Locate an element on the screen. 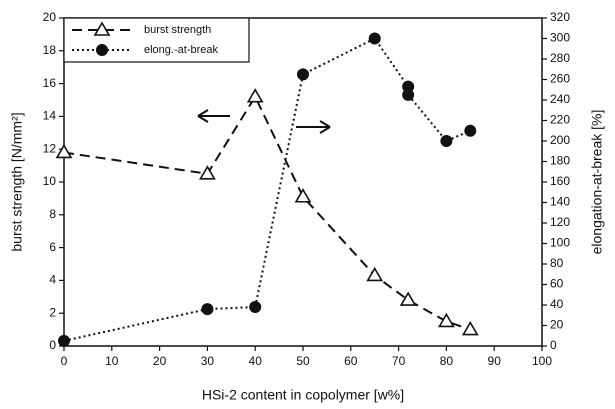 The height and width of the screenshot is (409, 615). y-tick-label: 8 is located at coordinates (52, 214).